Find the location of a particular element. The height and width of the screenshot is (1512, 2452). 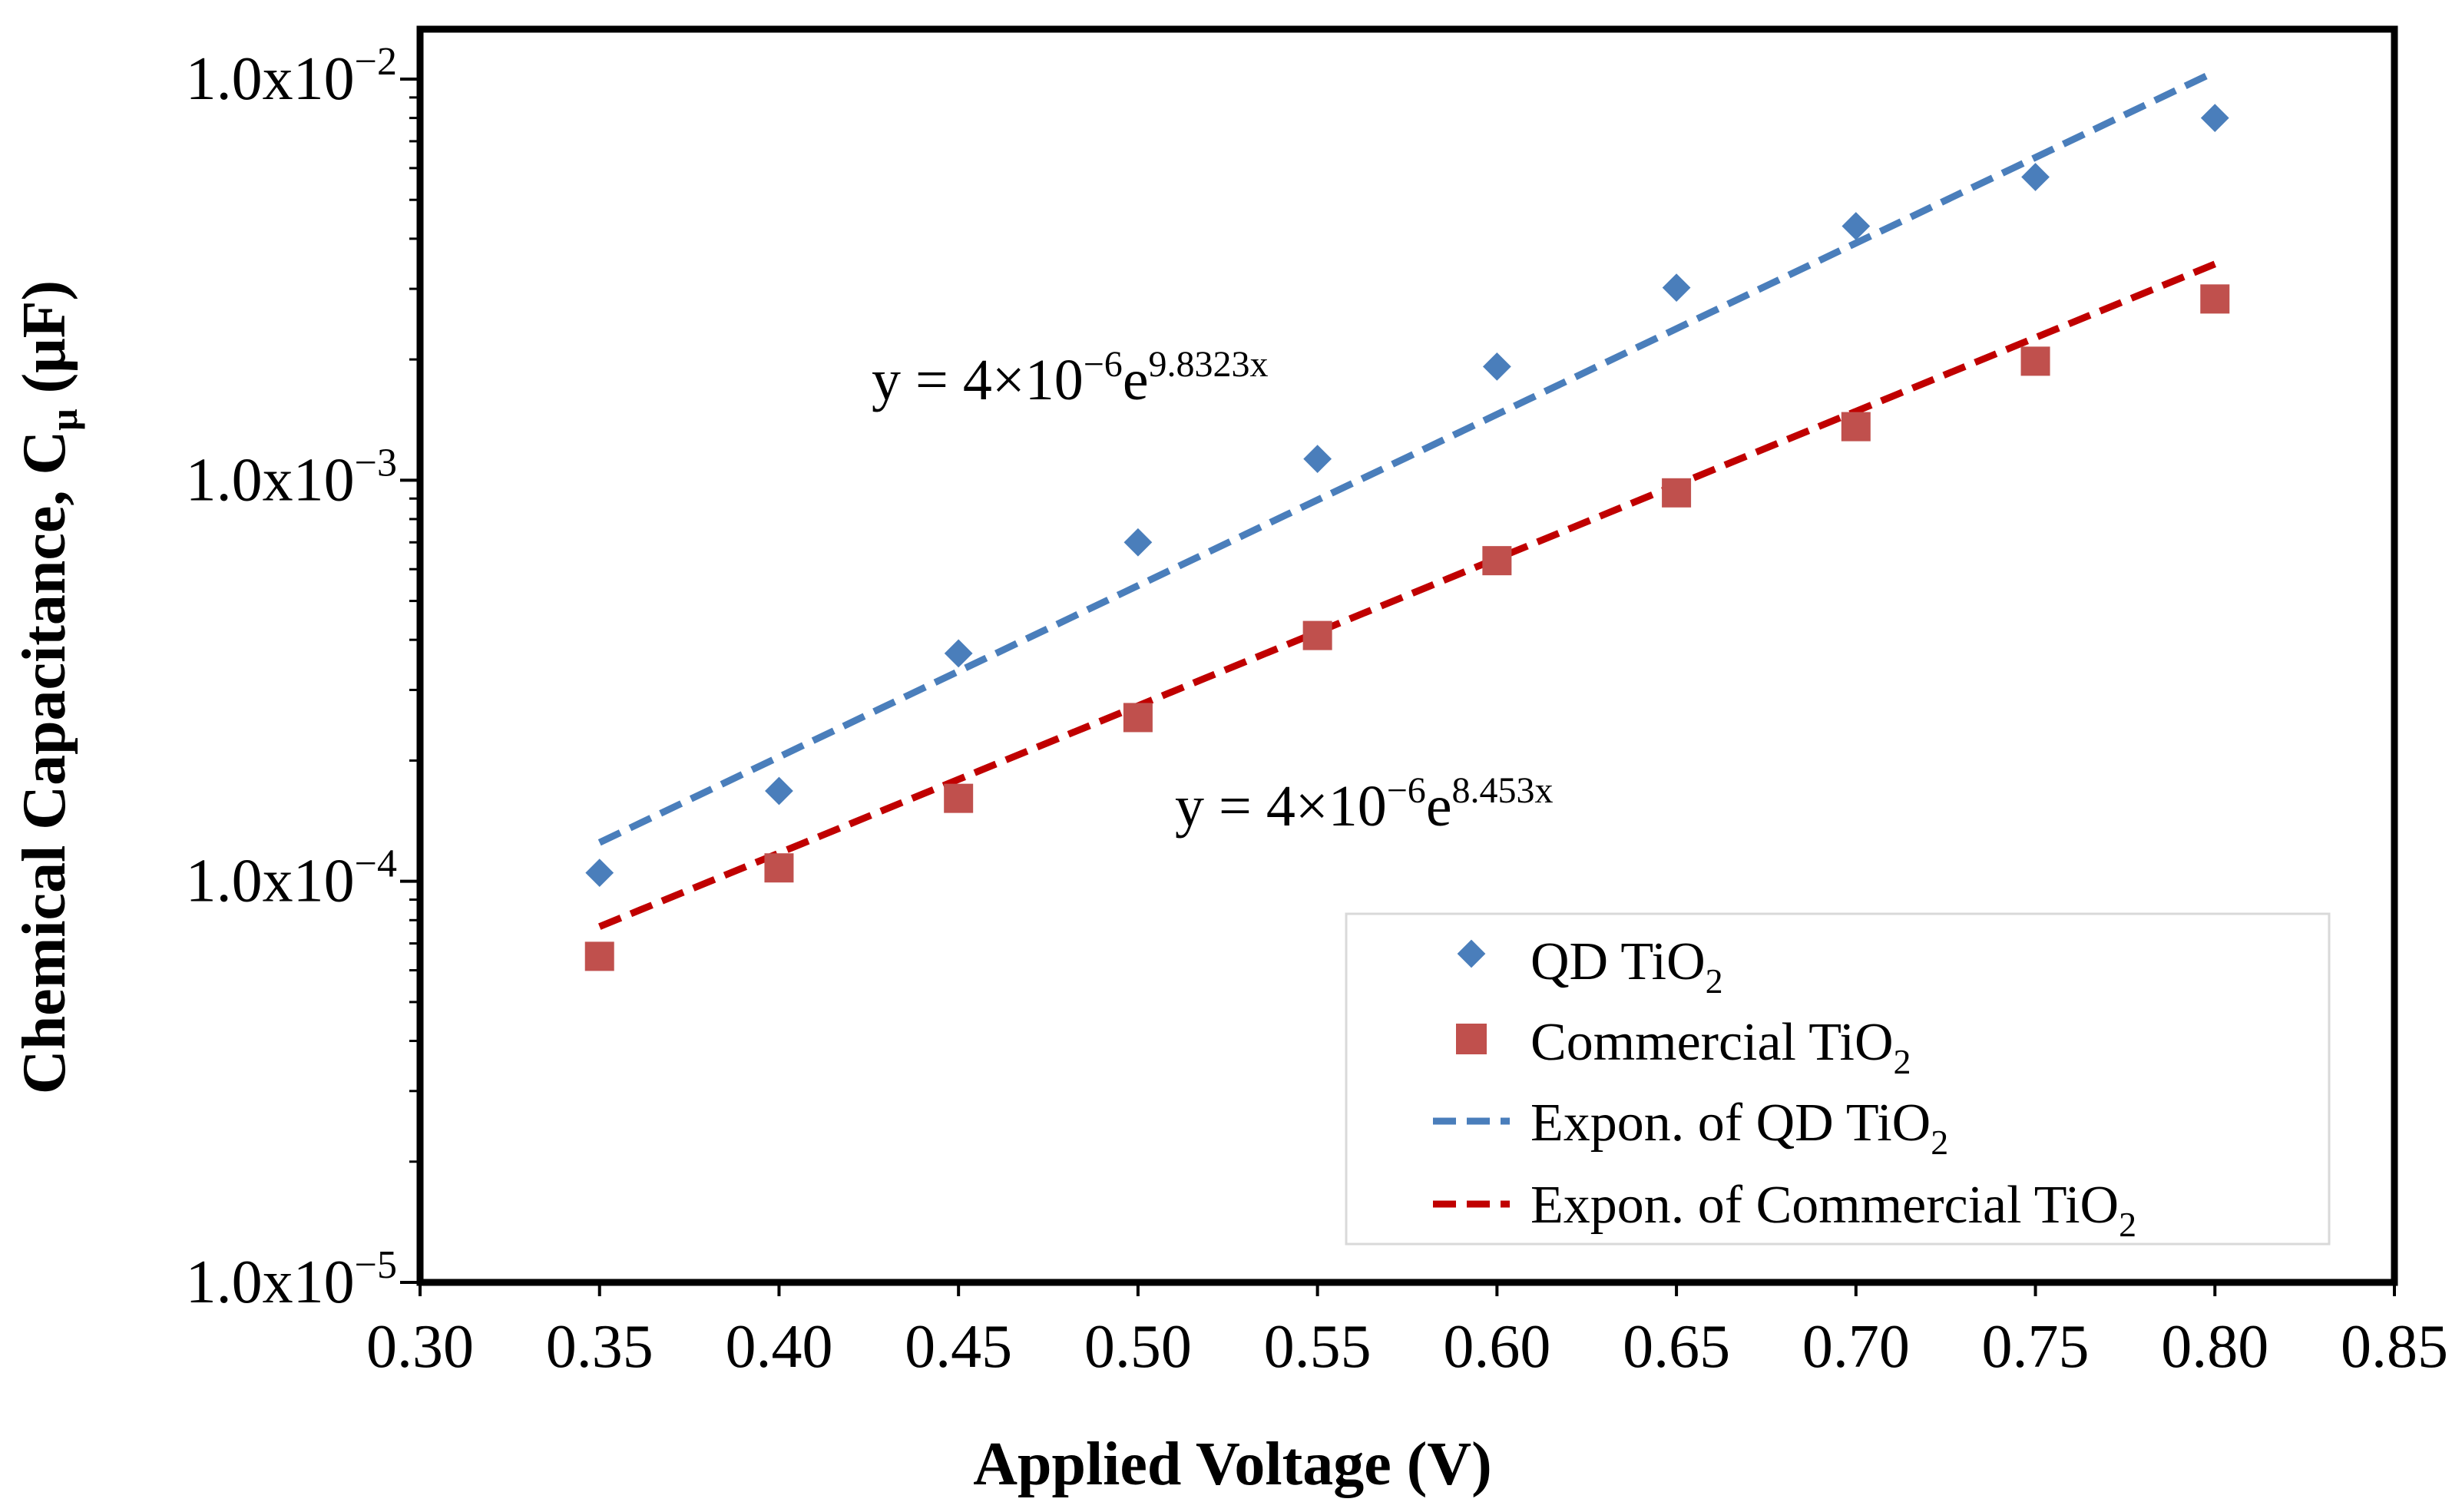

legend-marker-diamond is located at coordinates (1471, 953).